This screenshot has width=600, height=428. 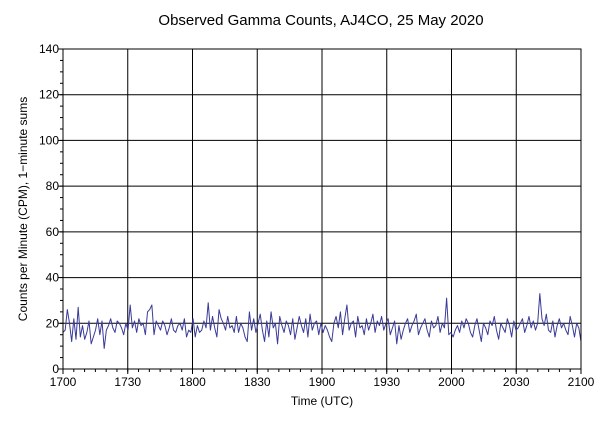 I want to click on y-tick-label: 60, so click(x=53, y=232).